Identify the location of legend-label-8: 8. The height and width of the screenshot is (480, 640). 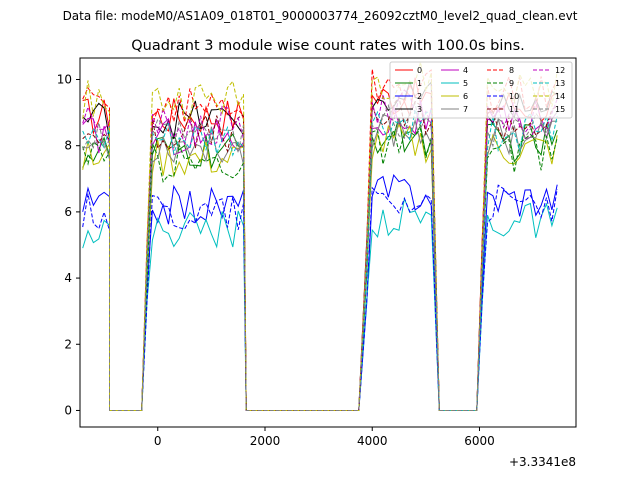
(511, 70).